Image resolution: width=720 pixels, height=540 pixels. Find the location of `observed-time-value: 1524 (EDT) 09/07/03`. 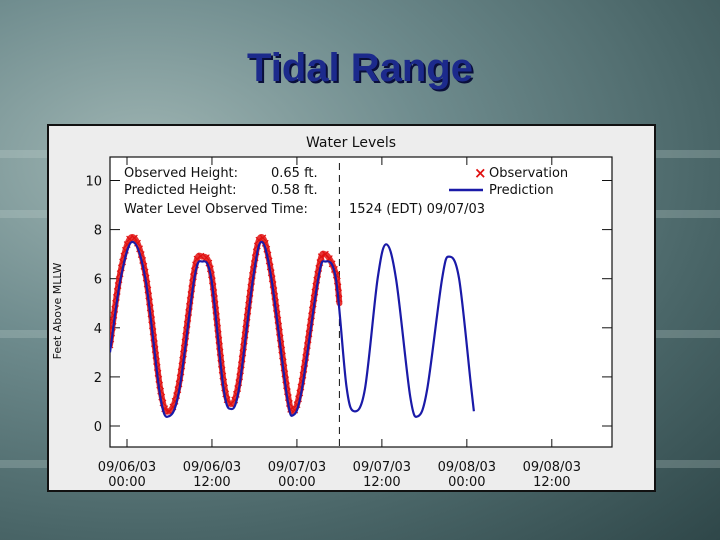

observed-time-value: 1524 (EDT) 09/07/03 is located at coordinates (417, 209).